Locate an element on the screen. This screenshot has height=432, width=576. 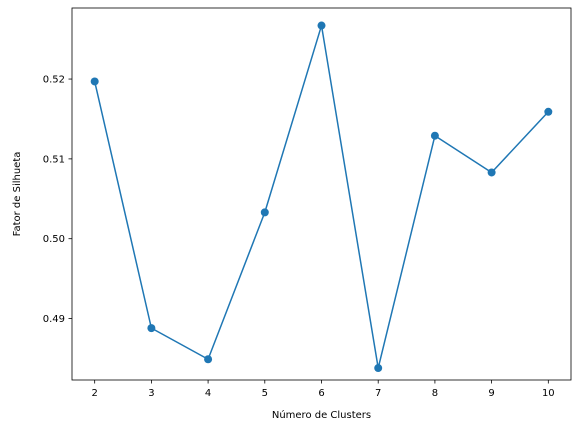
x-tick-label: 3 is located at coordinates (151, 393).